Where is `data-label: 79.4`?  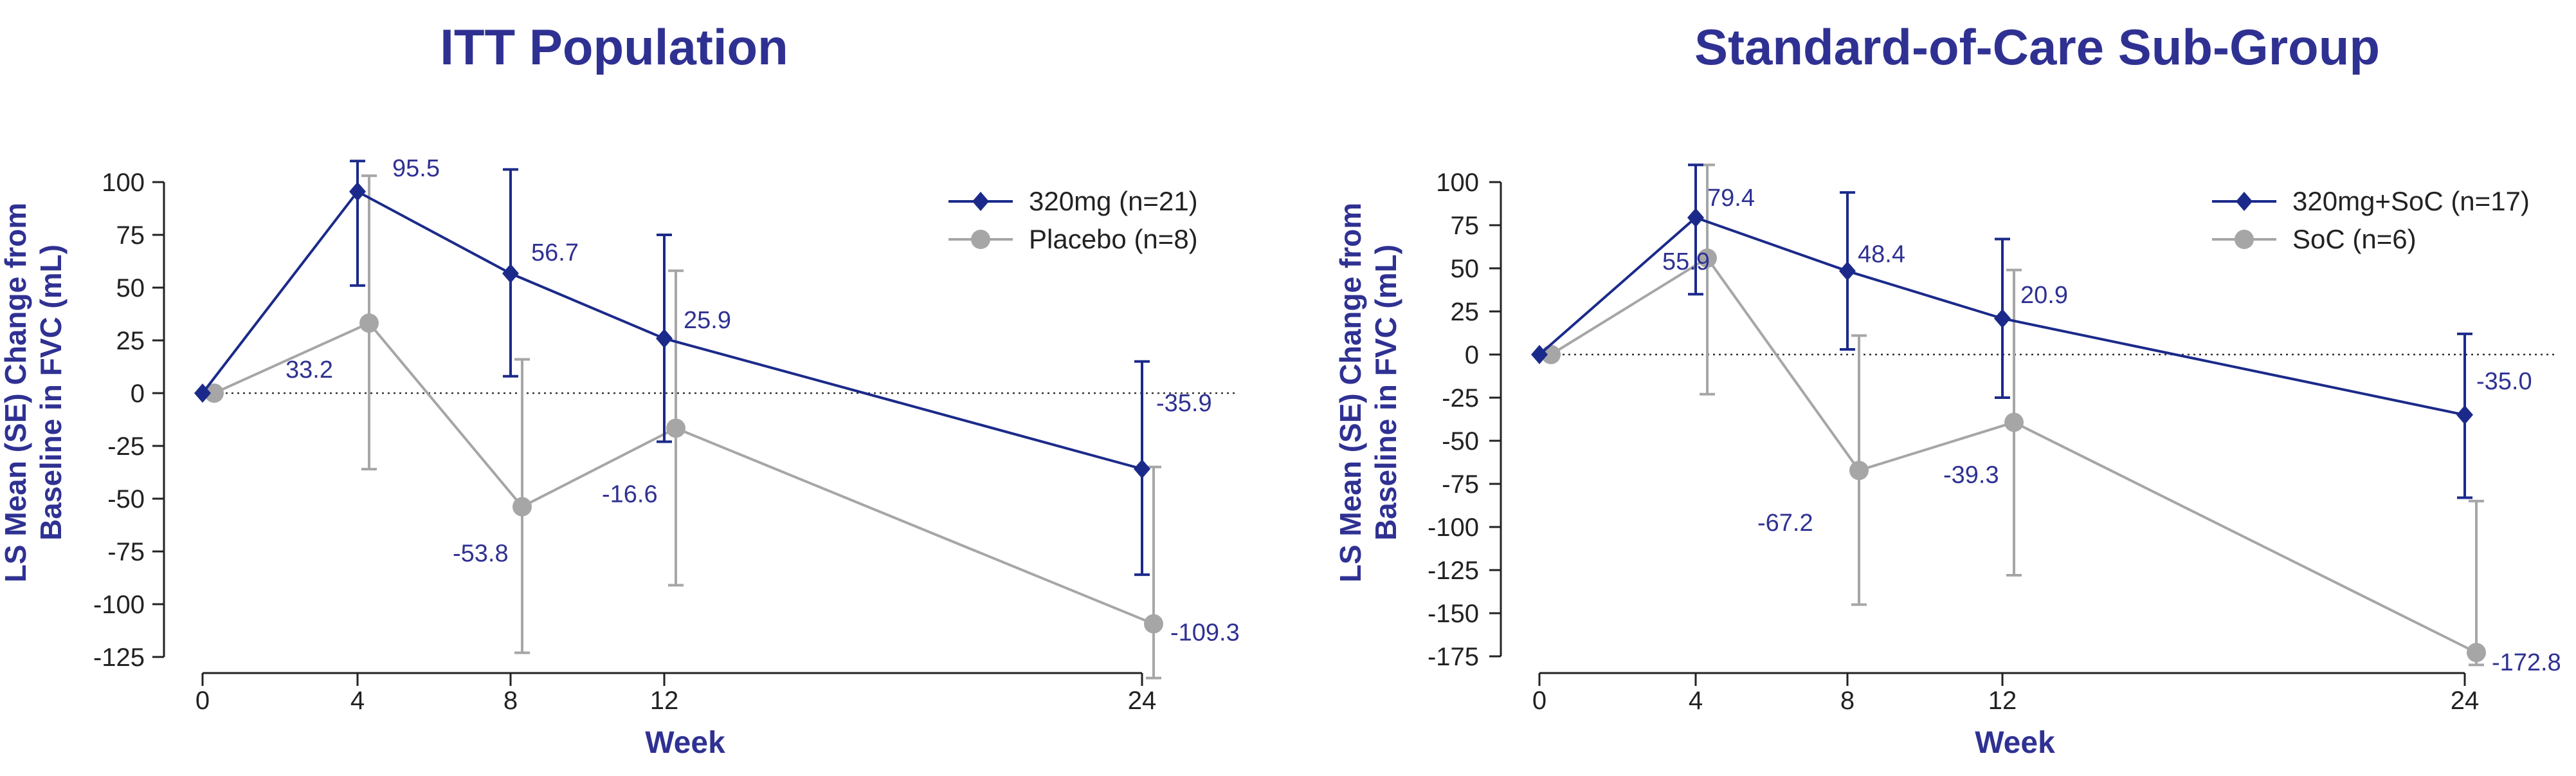
data-label: 79.4 is located at coordinates (1731, 198).